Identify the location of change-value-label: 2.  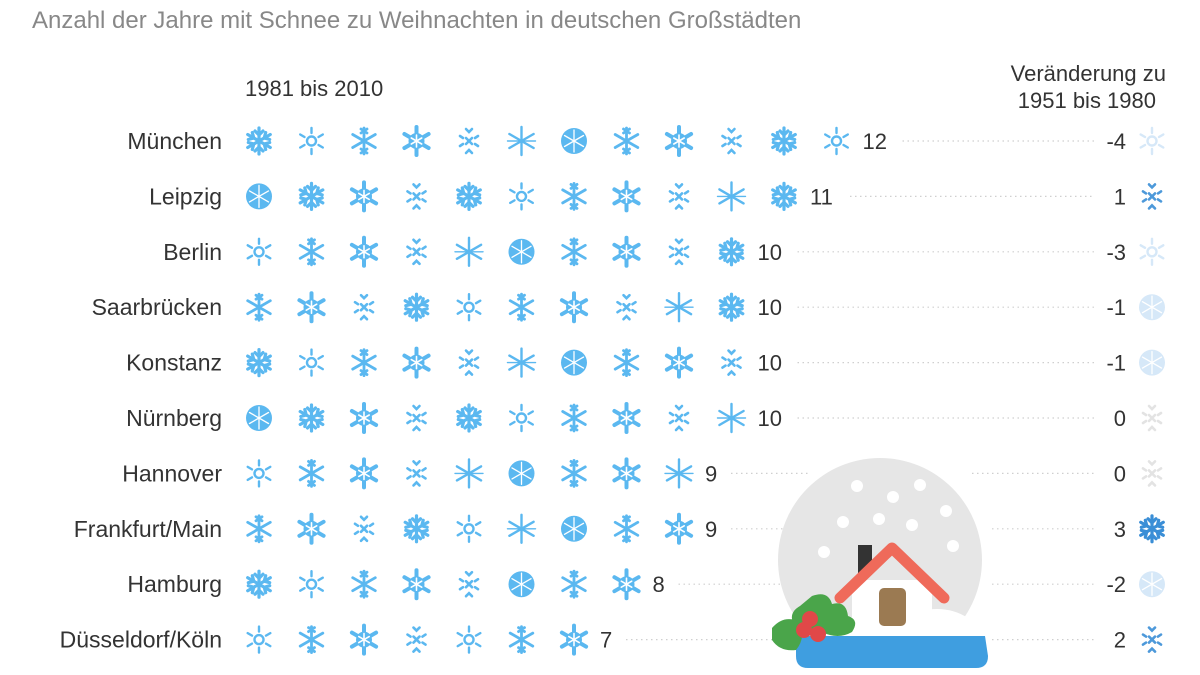
(1120, 640).